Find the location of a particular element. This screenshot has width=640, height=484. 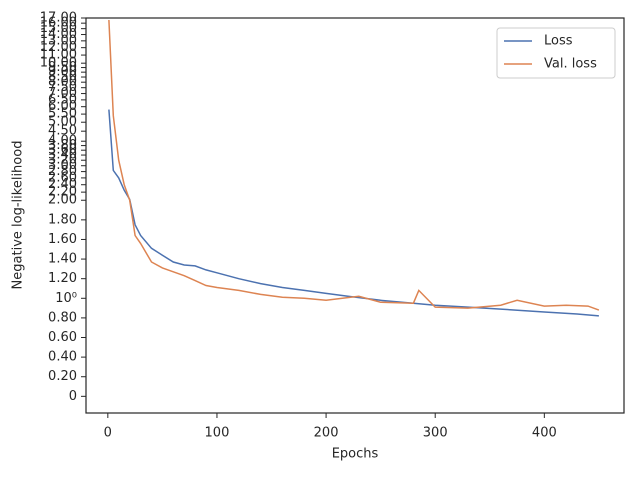

y-tick-label: 1.60 is located at coordinates (62, 239).